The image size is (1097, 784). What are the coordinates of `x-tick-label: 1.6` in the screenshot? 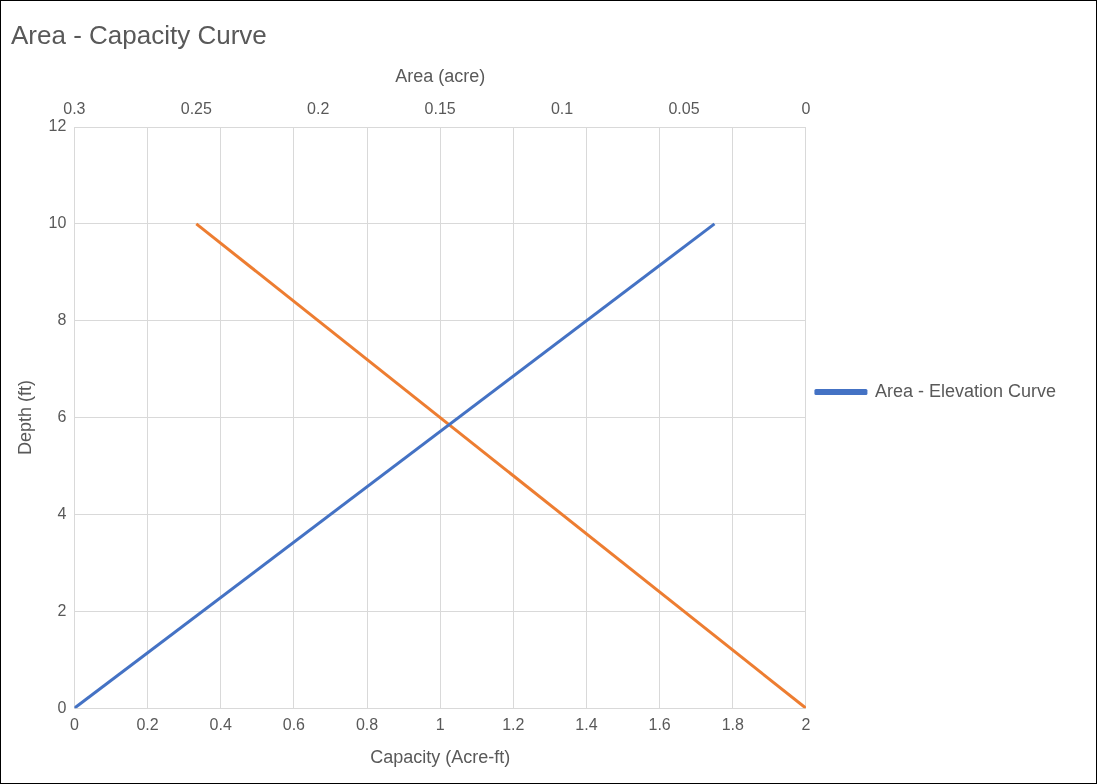 It's located at (659, 725).